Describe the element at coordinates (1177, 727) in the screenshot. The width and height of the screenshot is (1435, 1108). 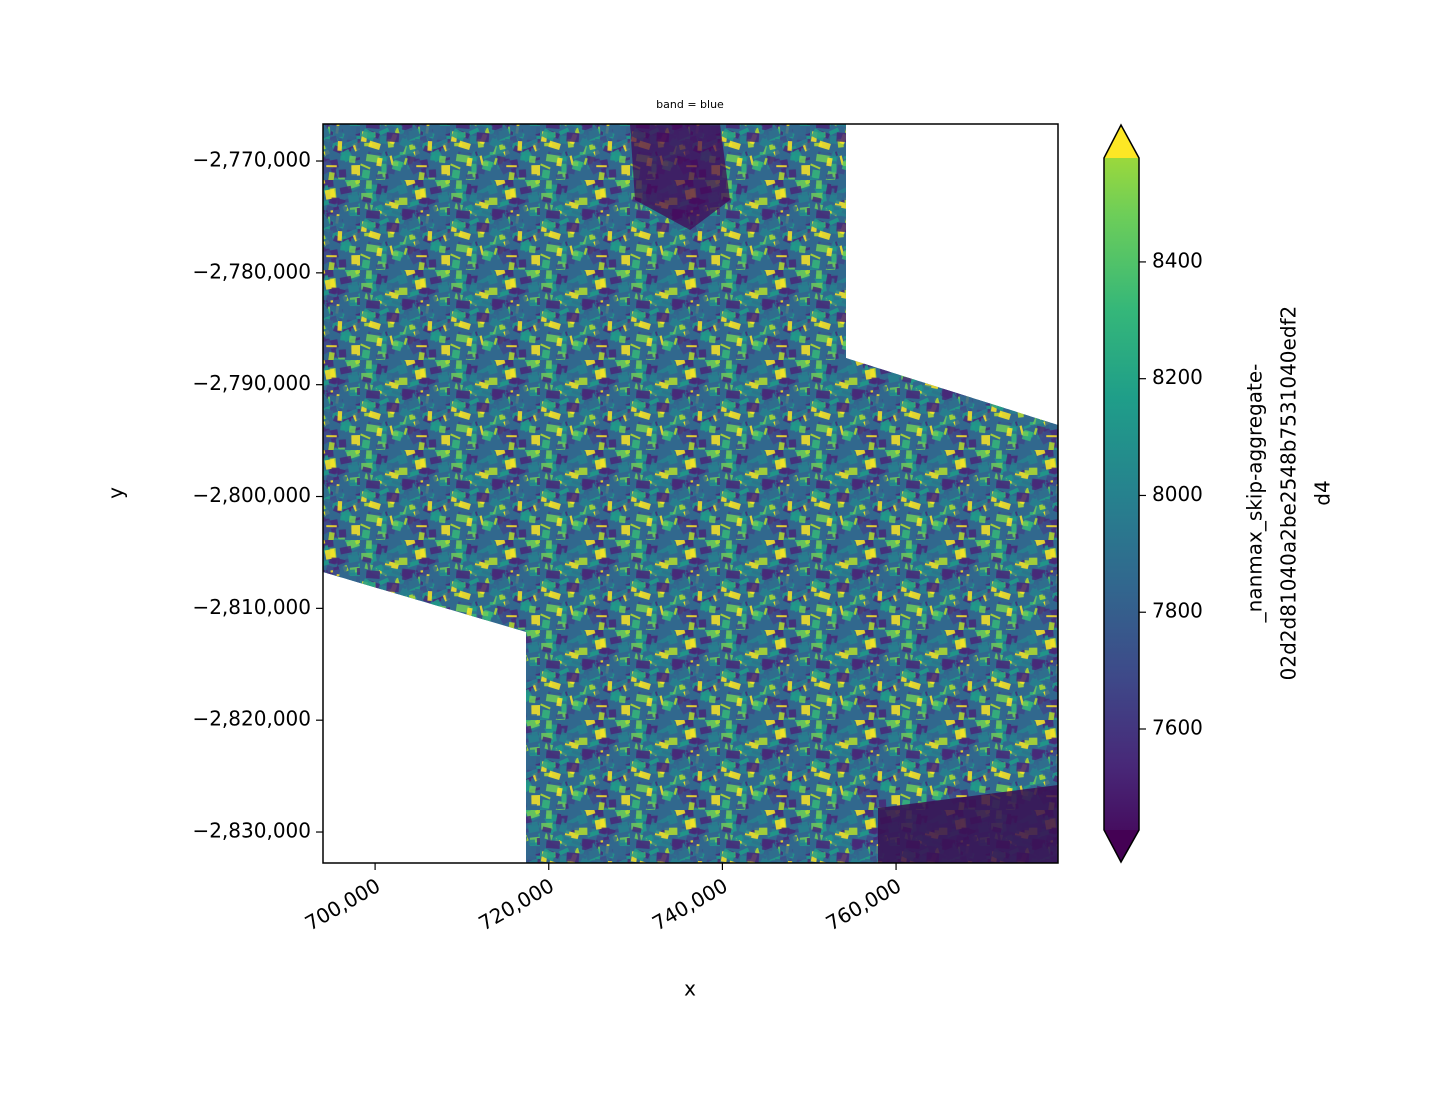
I see `colorbar-tick-label: 7600` at that location.